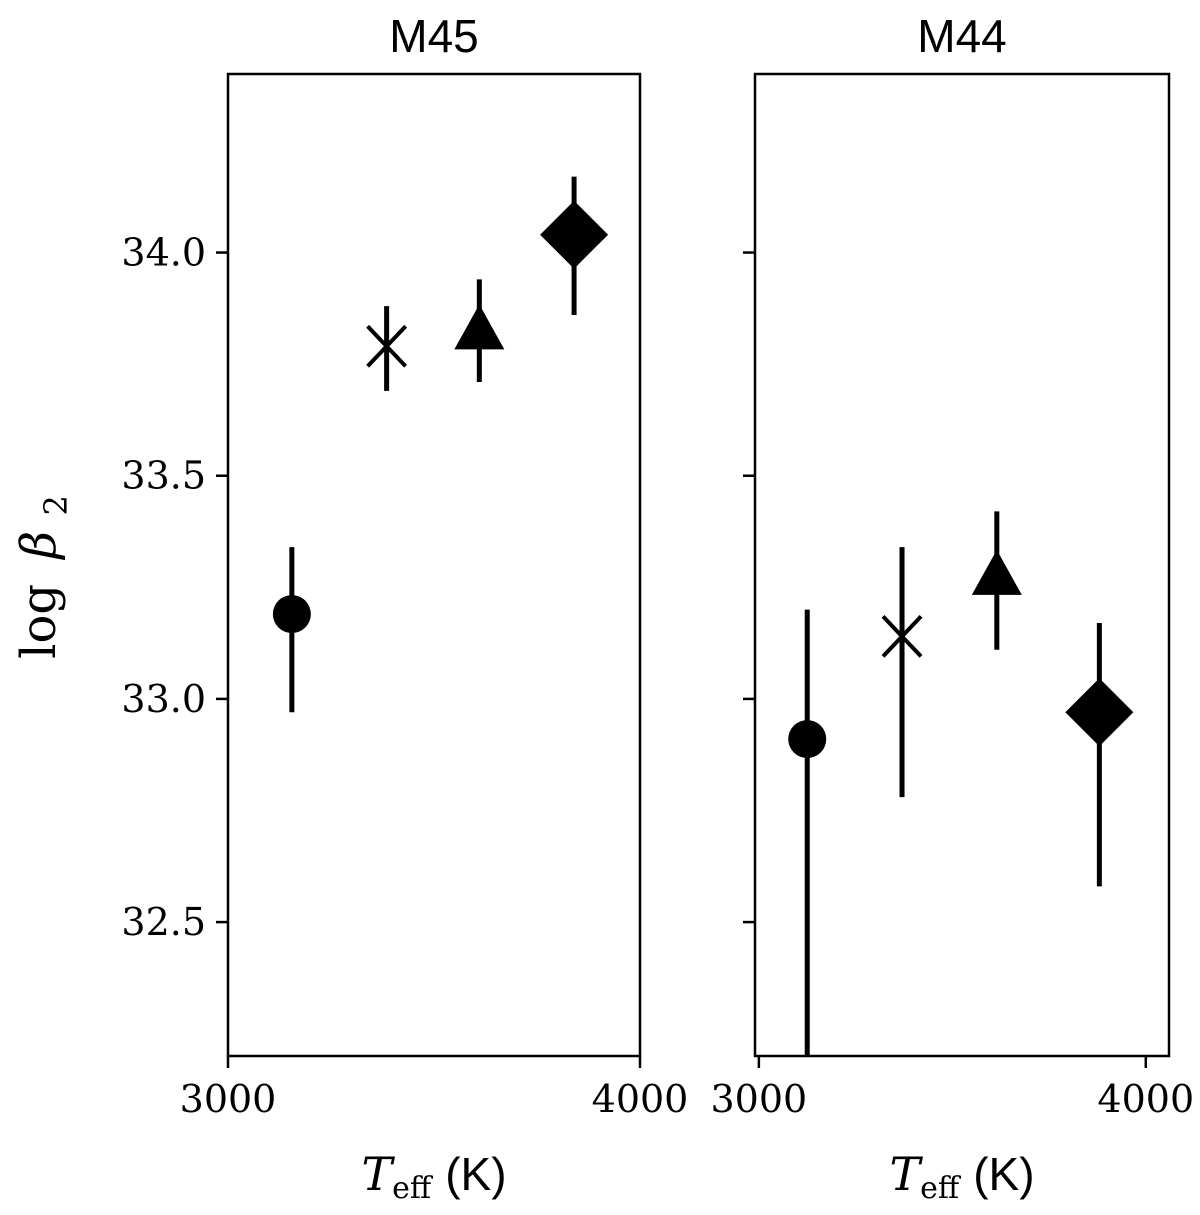 The width and height of the screenshot is (1200, 1215). I want to click on y-tick-label: 33.5, so click(163, 476).